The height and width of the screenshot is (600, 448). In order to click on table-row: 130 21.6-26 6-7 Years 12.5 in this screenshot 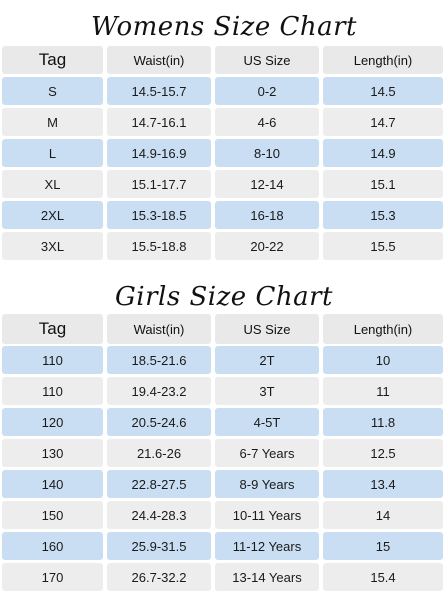, I will do `click(224, 453)`.